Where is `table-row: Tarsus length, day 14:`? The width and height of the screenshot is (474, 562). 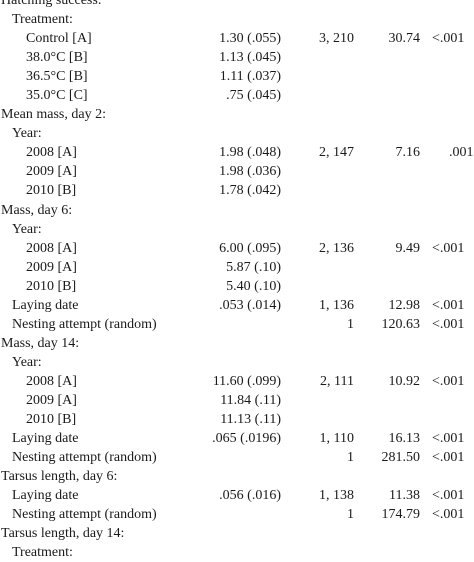
table-row: Tarsus length, day 14: is located at coordinates (237, 533).